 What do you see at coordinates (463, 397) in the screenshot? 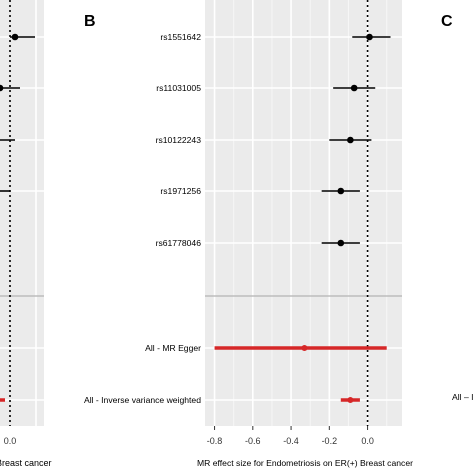
I see `right-panel-row-label-fragment: All – In` at bounding box center [463, 397].